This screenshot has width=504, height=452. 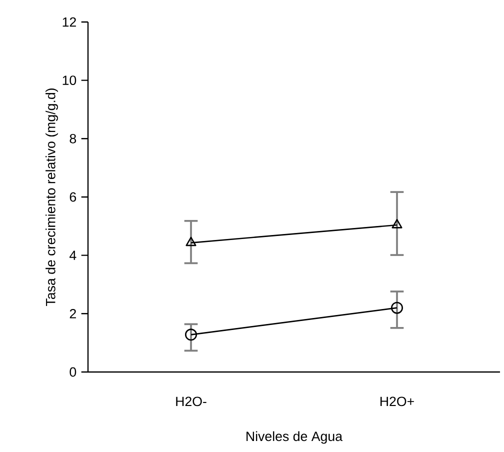 I want to click on x-tick-label: H2O+, so click(x=397, y=401).